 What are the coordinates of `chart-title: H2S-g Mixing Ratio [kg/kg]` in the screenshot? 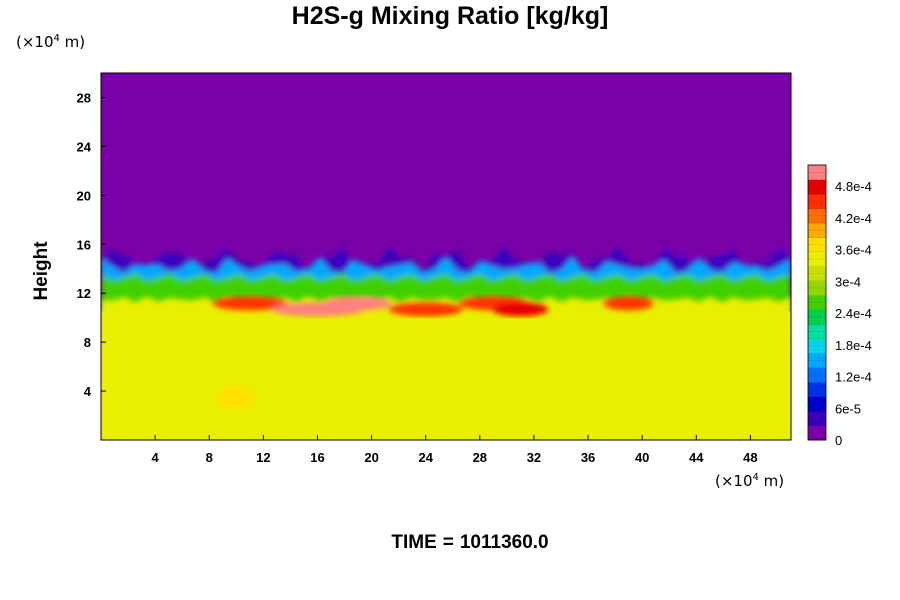 It's located at (450, 16).